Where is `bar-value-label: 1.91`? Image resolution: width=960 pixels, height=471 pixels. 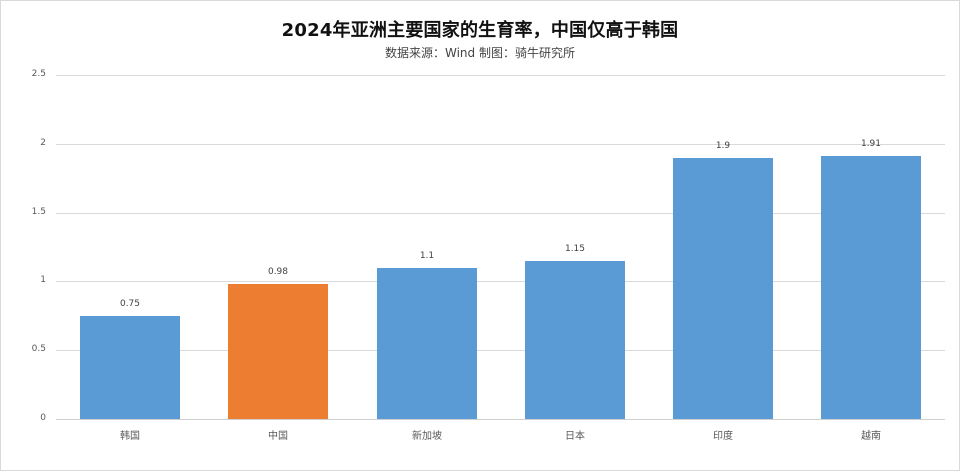 bar-value-label: 1.91 is located at coordinates (871, 144).